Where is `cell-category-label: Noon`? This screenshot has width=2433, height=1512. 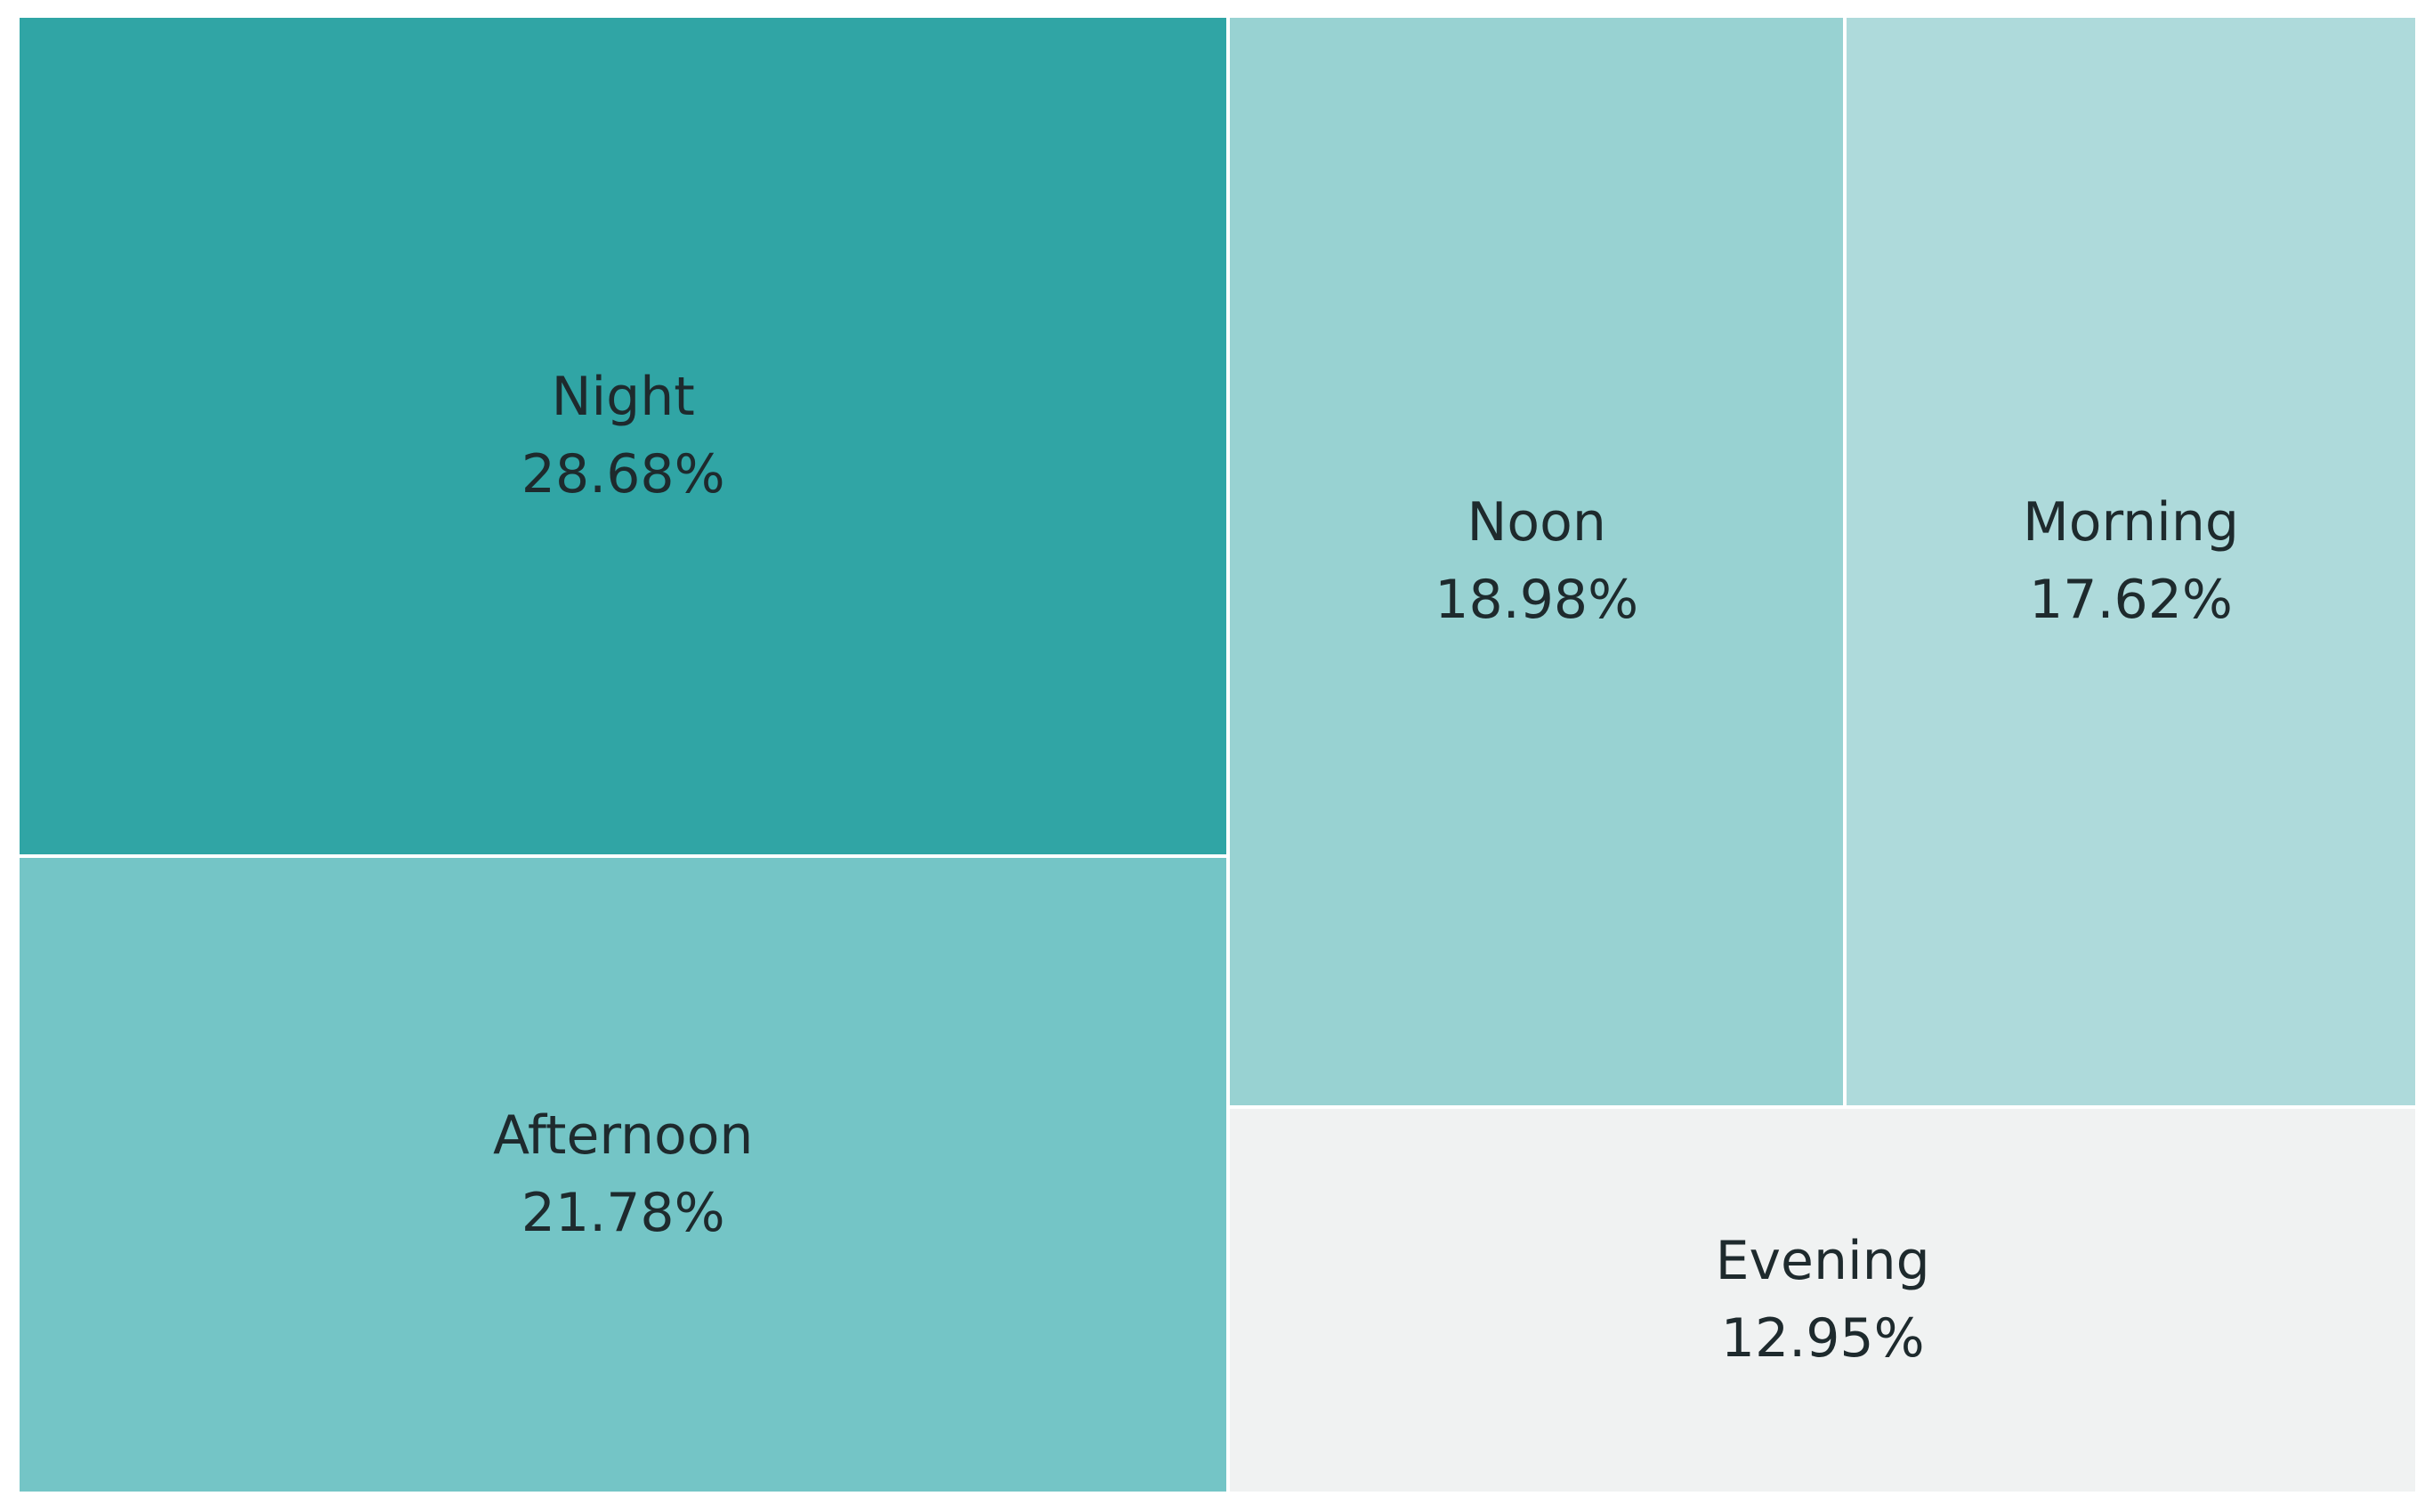 cell-category-label: Noon is located at coordinates (1536, 522).